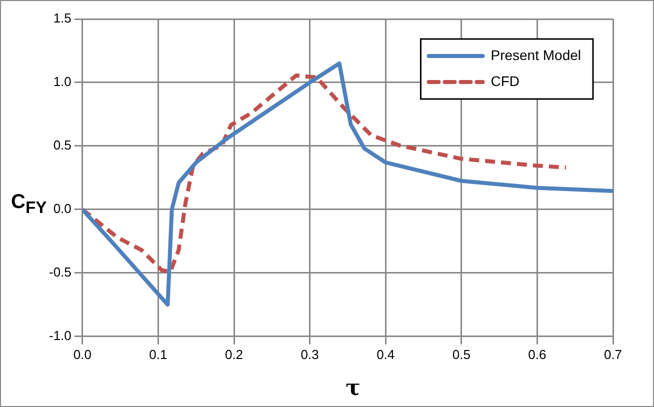 Image resolution: width=654 pixels, height=407 pixels. What do you see at coordinates (385, 354) in the screenshot?
I see `x-tick-label: 0.4` at bounding box center [385, 354].